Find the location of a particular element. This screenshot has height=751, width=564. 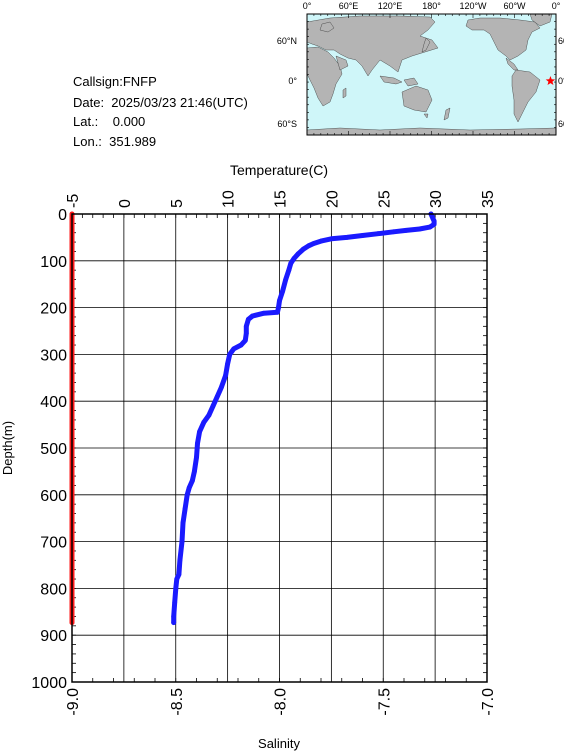

map-lat-label: 60°S is located at coordinates (287, 124).